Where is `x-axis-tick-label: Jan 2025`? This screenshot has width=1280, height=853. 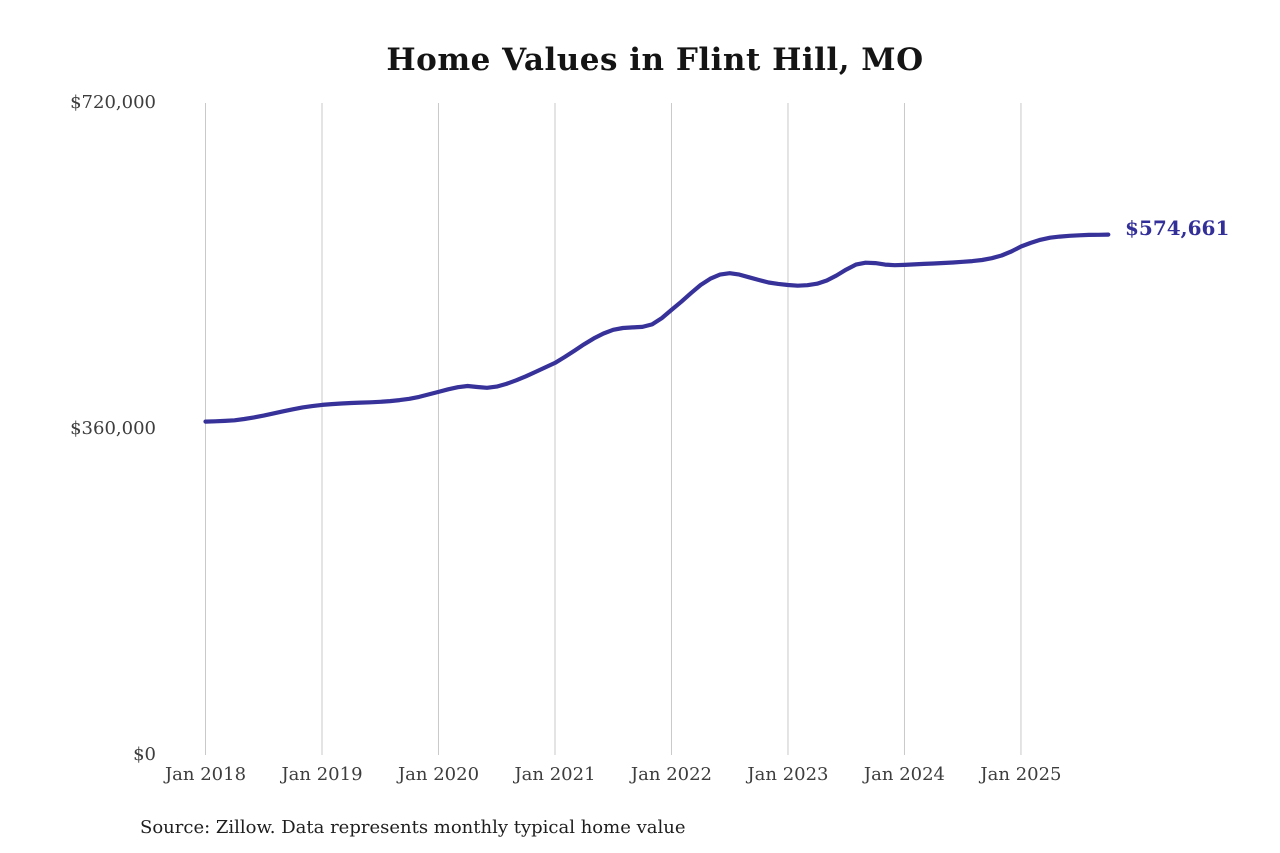 x-axis-tick-label: Jan 2025 is located at coordinates (1021, 774).